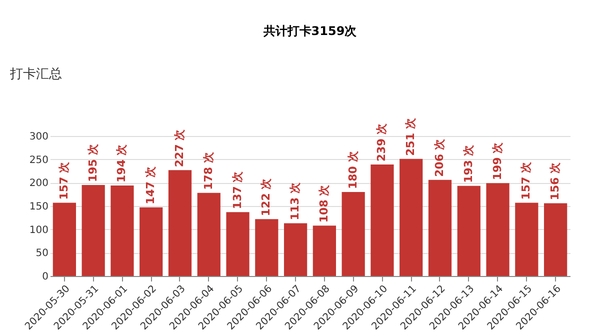  I want to click on y-tick-label: 100, so click(38, 230).